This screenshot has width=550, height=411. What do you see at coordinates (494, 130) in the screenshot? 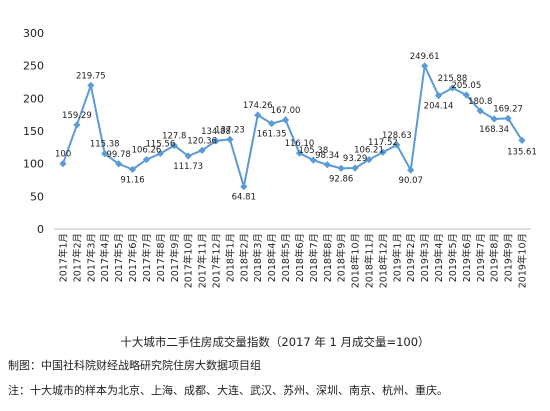
I see `data-label: 168.34` at bounding box center [494, 130].